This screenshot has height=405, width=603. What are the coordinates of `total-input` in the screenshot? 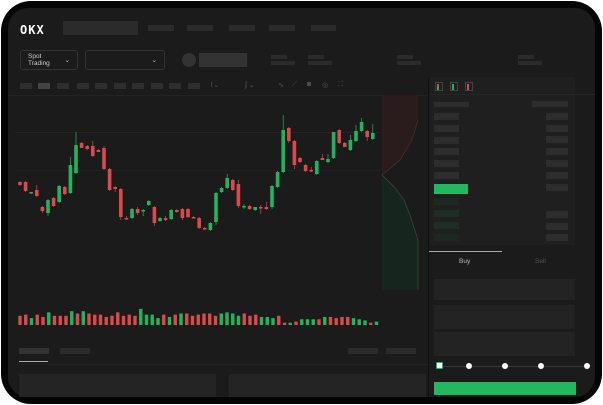 It's located at (504, 344).